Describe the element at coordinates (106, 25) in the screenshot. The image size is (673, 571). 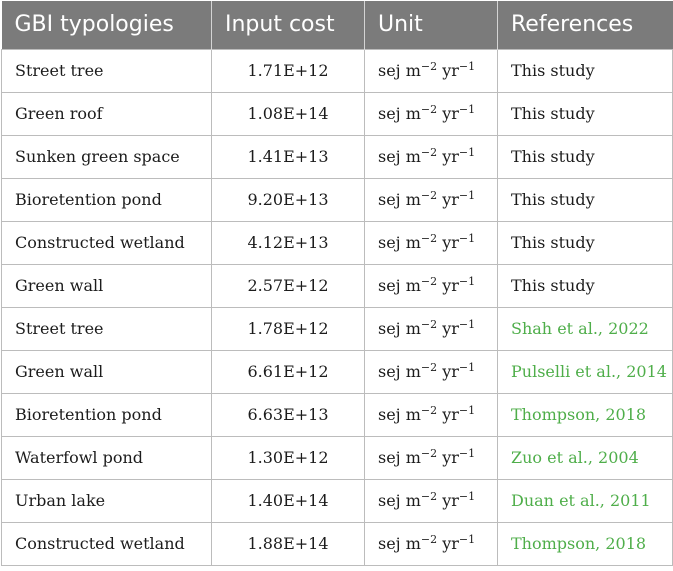
I see `header-gbi-typologies: GBI typologies` at that location.